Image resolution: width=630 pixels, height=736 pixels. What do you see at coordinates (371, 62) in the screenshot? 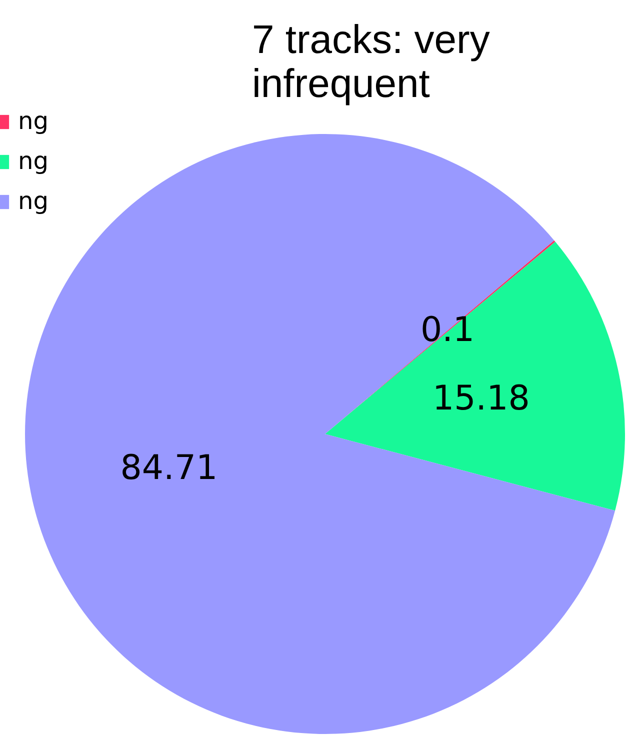
I see `chart-title: 7 tracks: very infrequent` at bounding box center [371, 62].